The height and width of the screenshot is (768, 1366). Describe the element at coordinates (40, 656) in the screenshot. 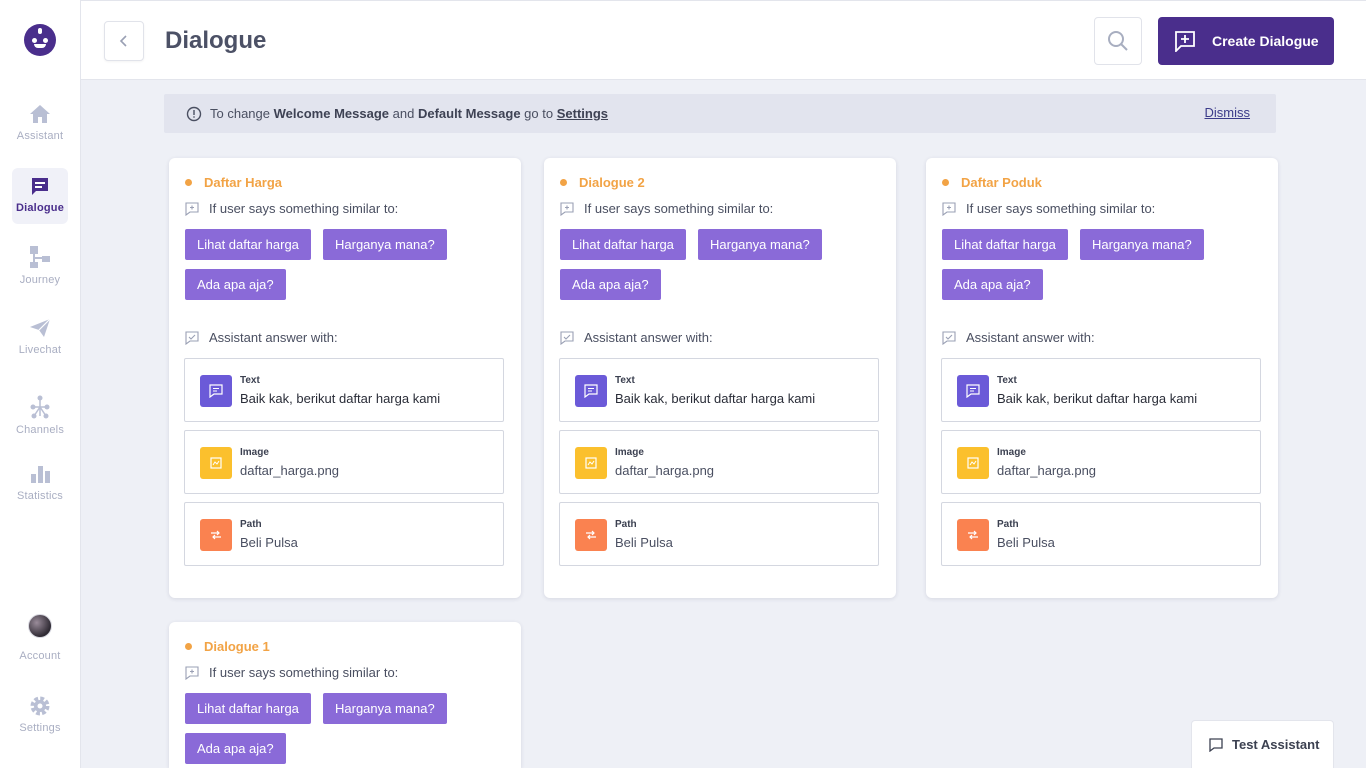

I see `sidebar-item-label: Account` at that location.